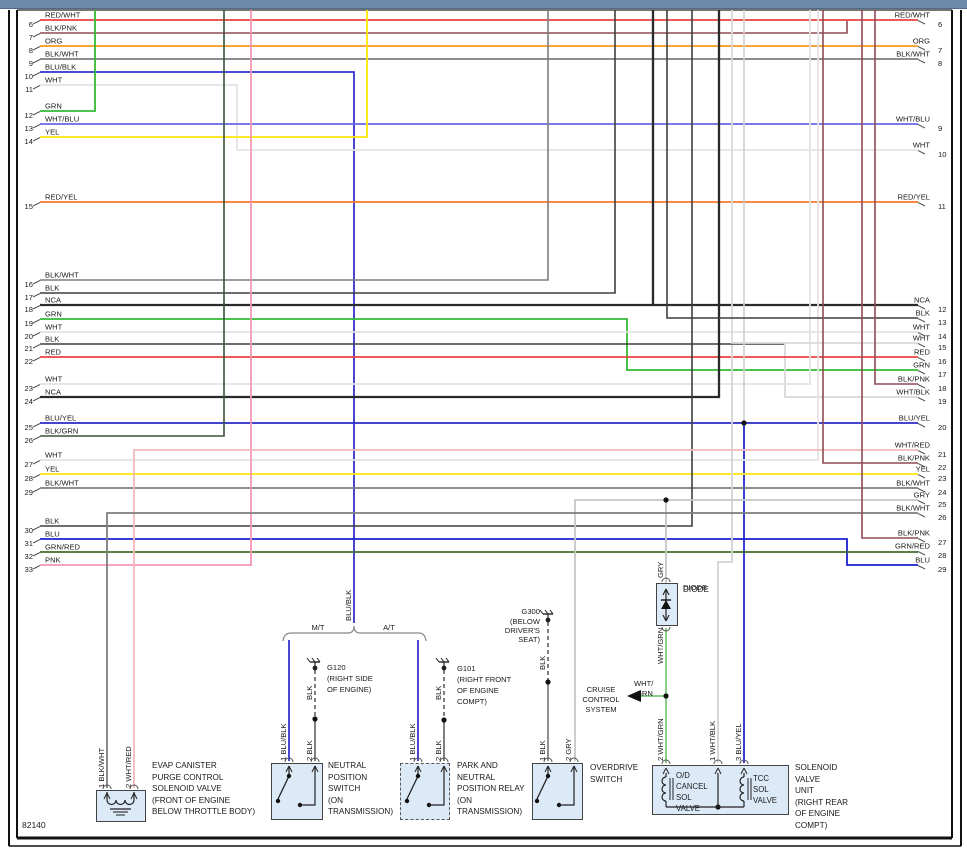  What do you see at coordinates (29, 89) in the screenshot?
I see `left-pin-number: 11` at bounding box center [29, 89].